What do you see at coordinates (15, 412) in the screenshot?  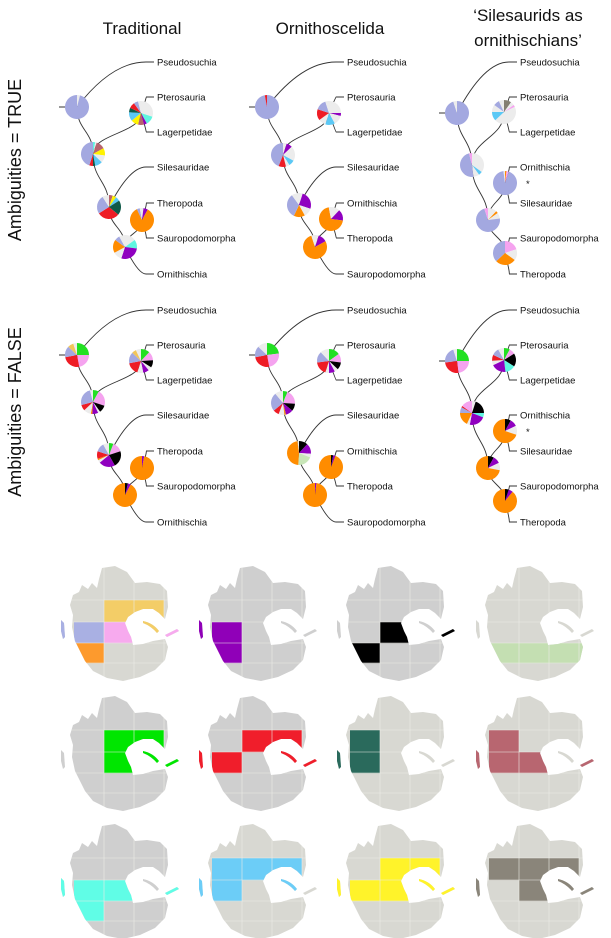 I see `row-label: Ambiguities = FALSE` at bounding box center [15, 412].